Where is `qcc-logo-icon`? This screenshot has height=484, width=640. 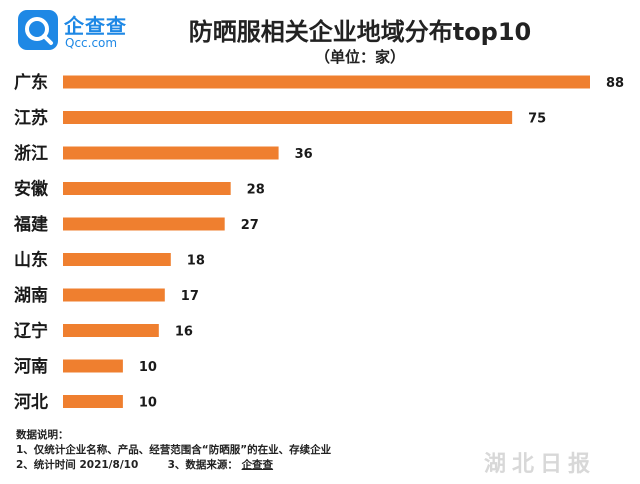 qcc-logo-icon is located at coordinates (38, 30).